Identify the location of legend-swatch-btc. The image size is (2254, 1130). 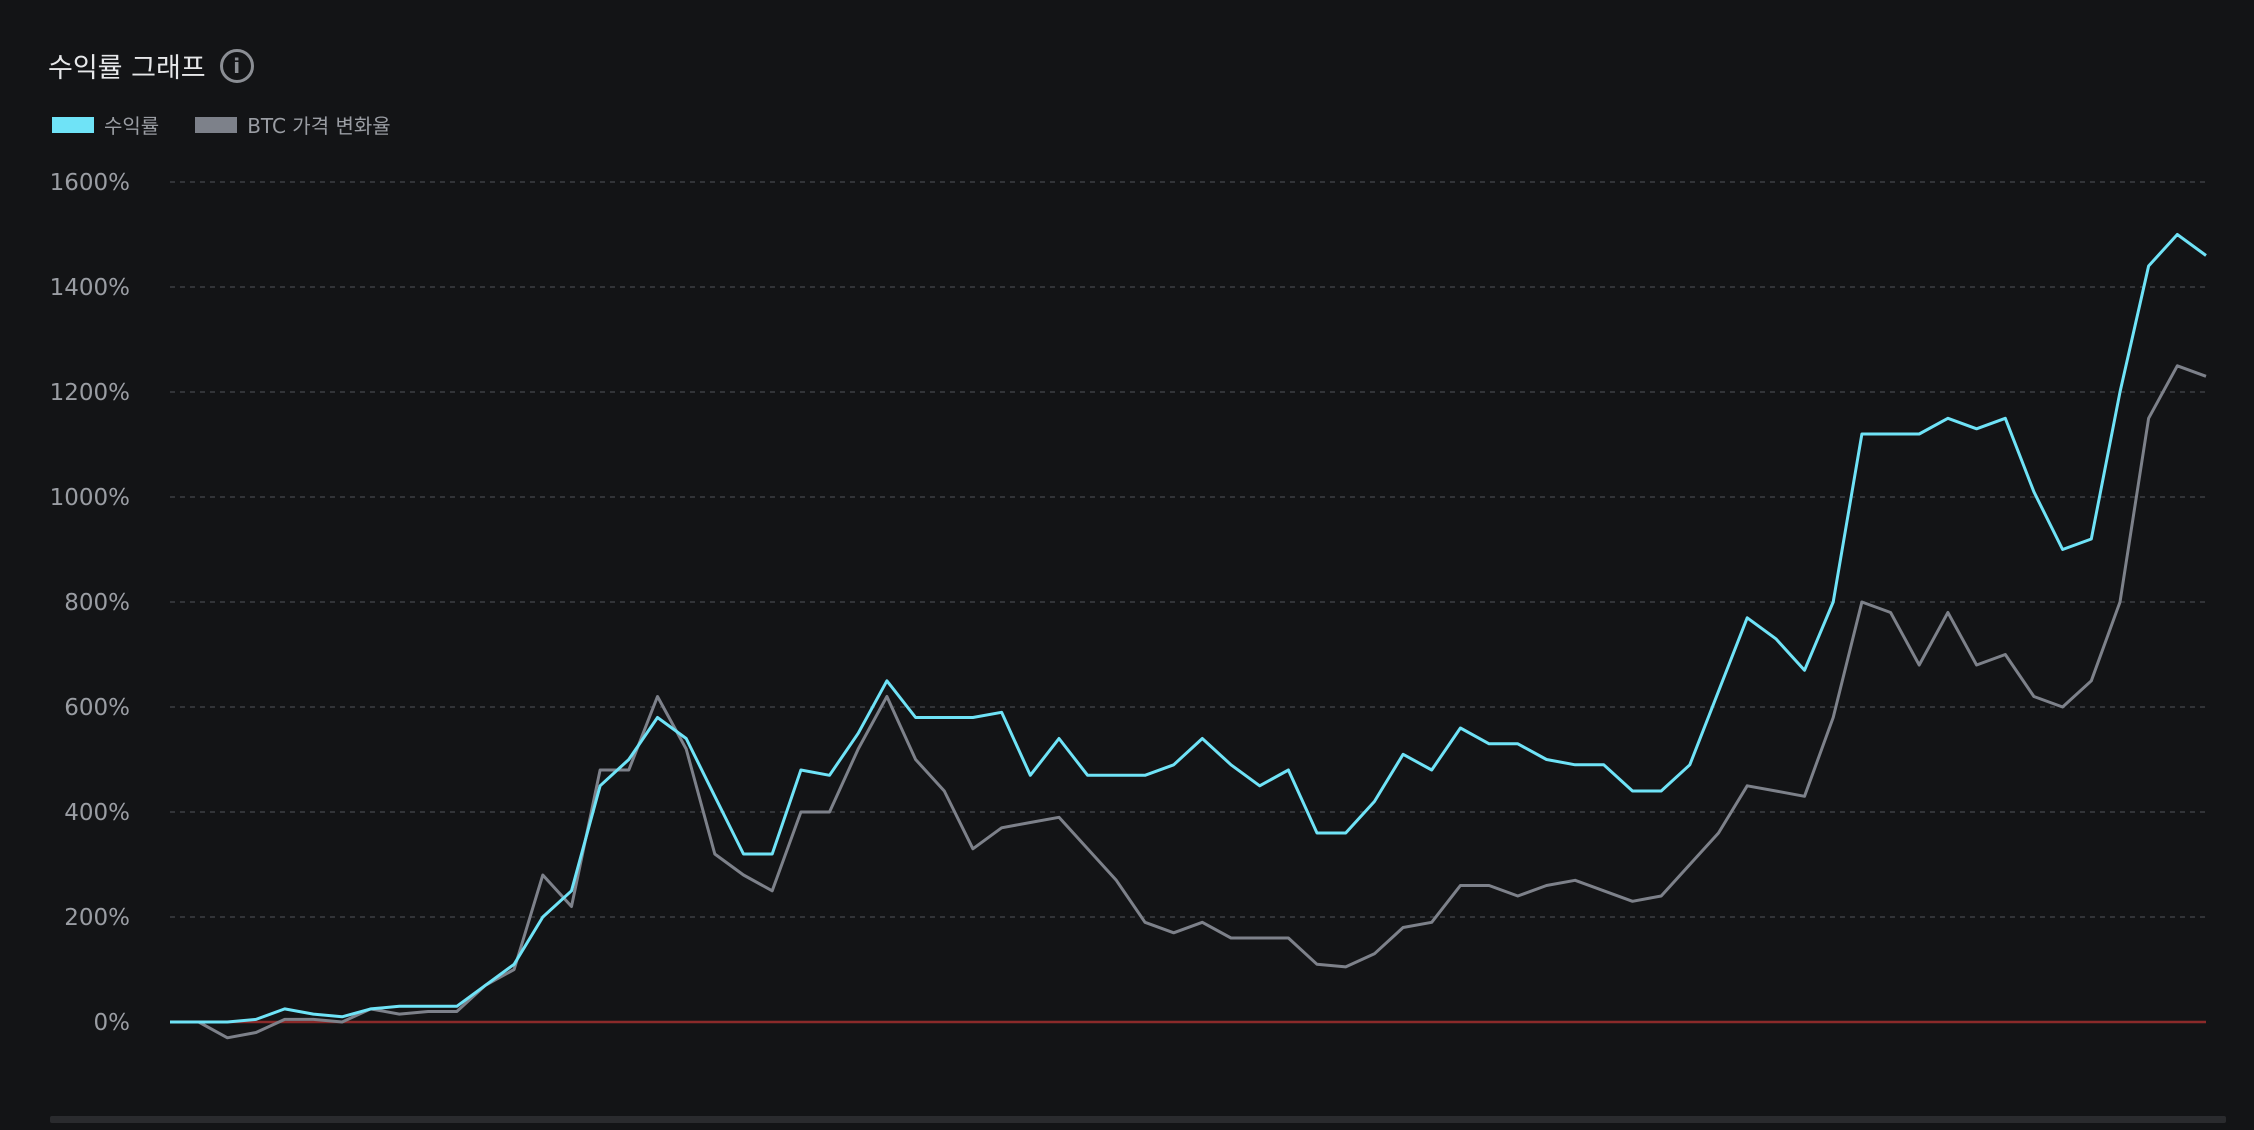
(216, 124).